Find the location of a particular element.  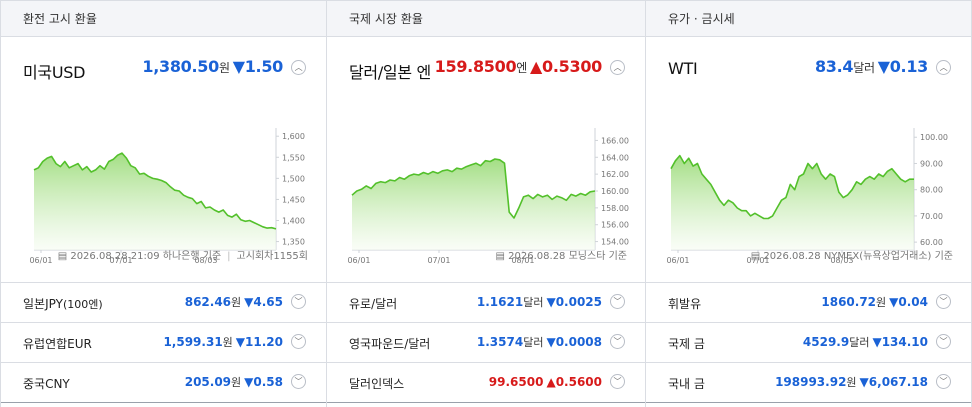

y-tick-label: 1,600 is located at coordinates (293, 136).